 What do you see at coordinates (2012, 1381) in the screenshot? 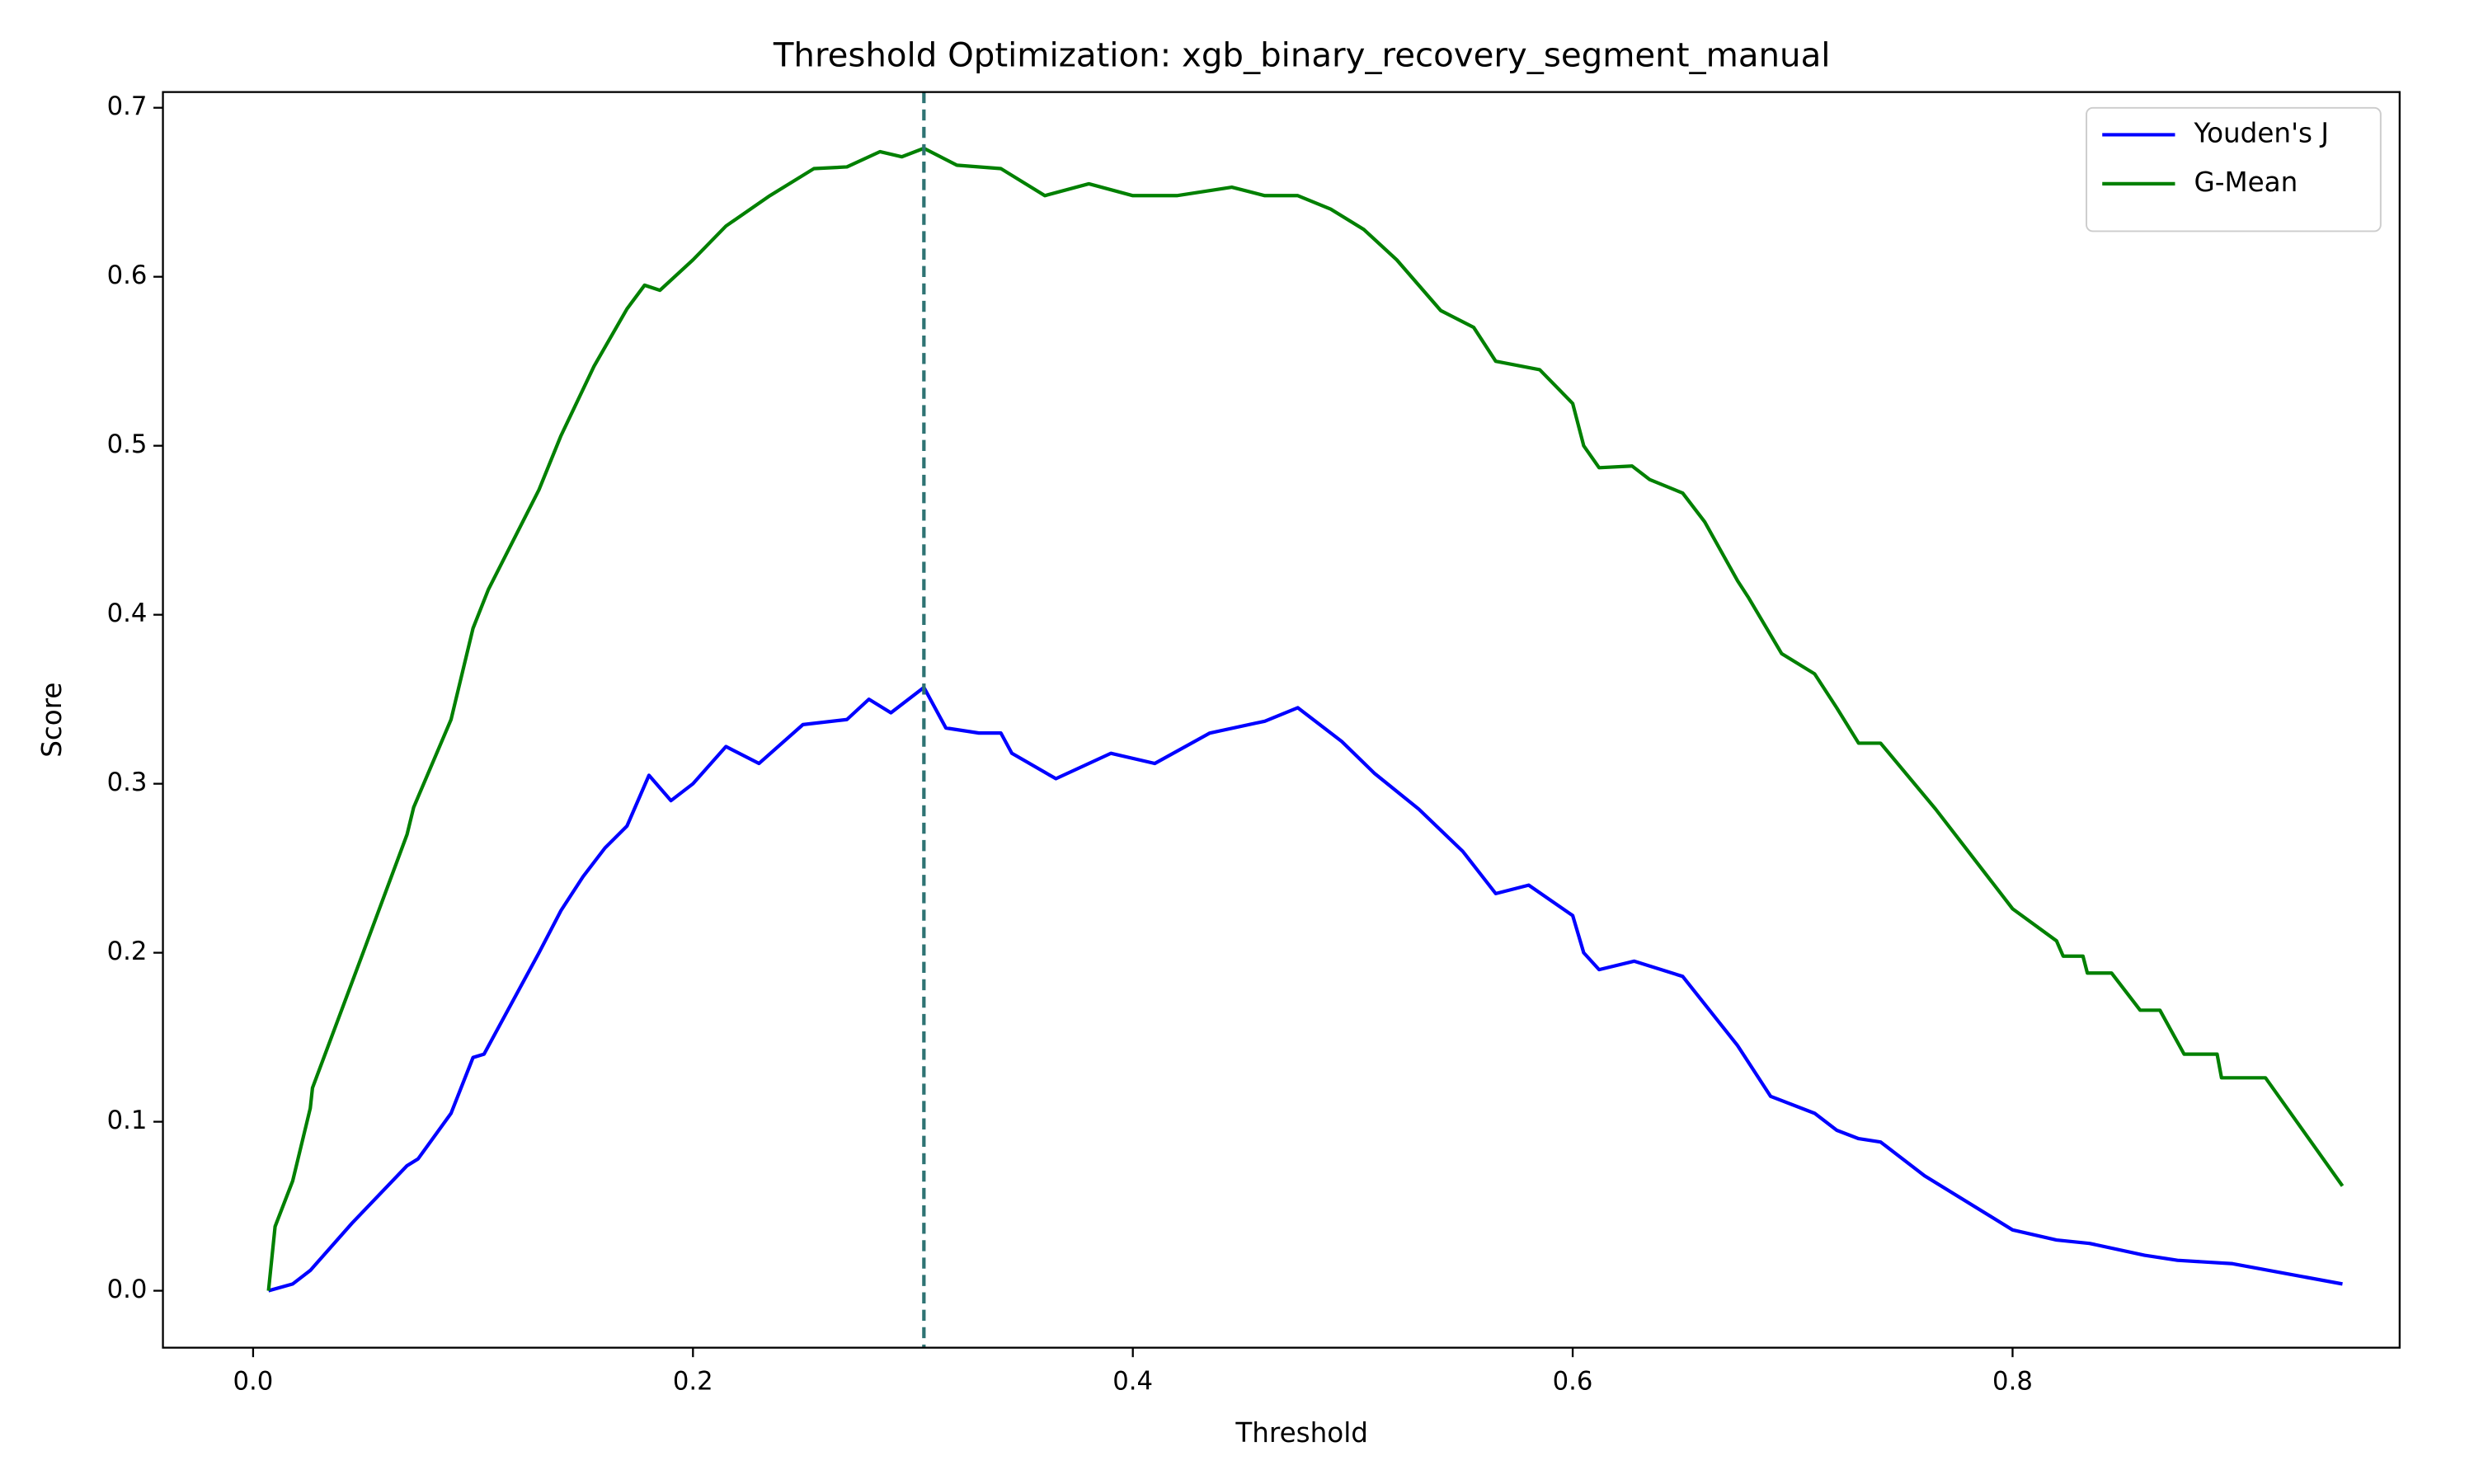
I see `x-tick-label: 0.8` at bounding box center [2012, 1381].